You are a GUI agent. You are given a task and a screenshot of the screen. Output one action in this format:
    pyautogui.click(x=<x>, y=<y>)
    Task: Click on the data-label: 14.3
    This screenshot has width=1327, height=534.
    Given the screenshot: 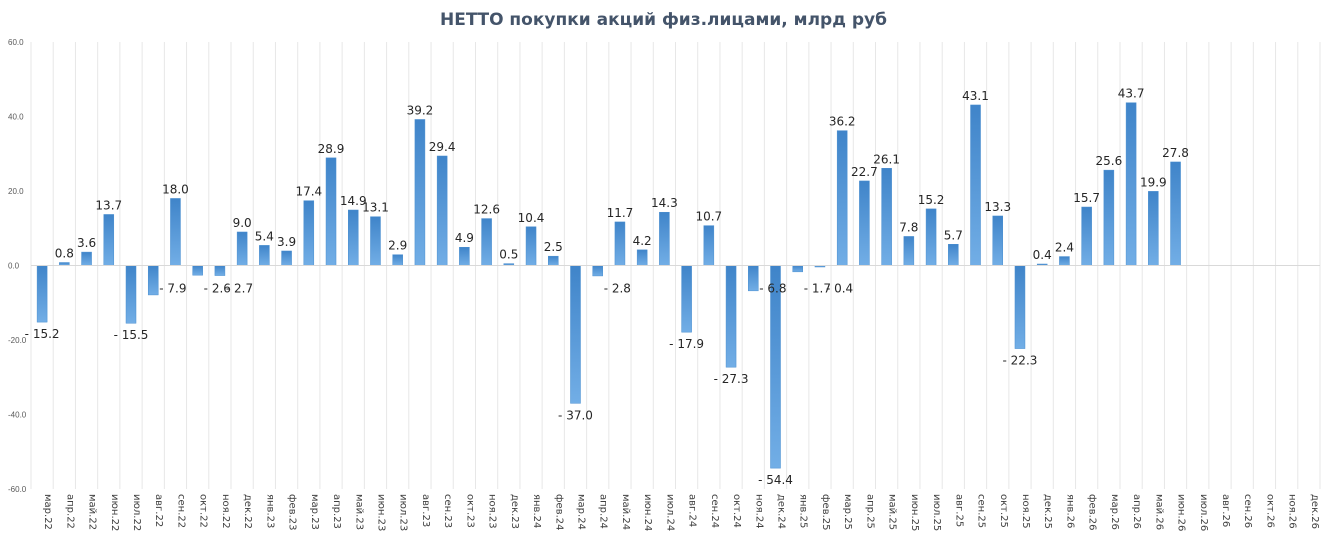 What is the action you would take?
    pyautogui.click(x=664, y=203)
    